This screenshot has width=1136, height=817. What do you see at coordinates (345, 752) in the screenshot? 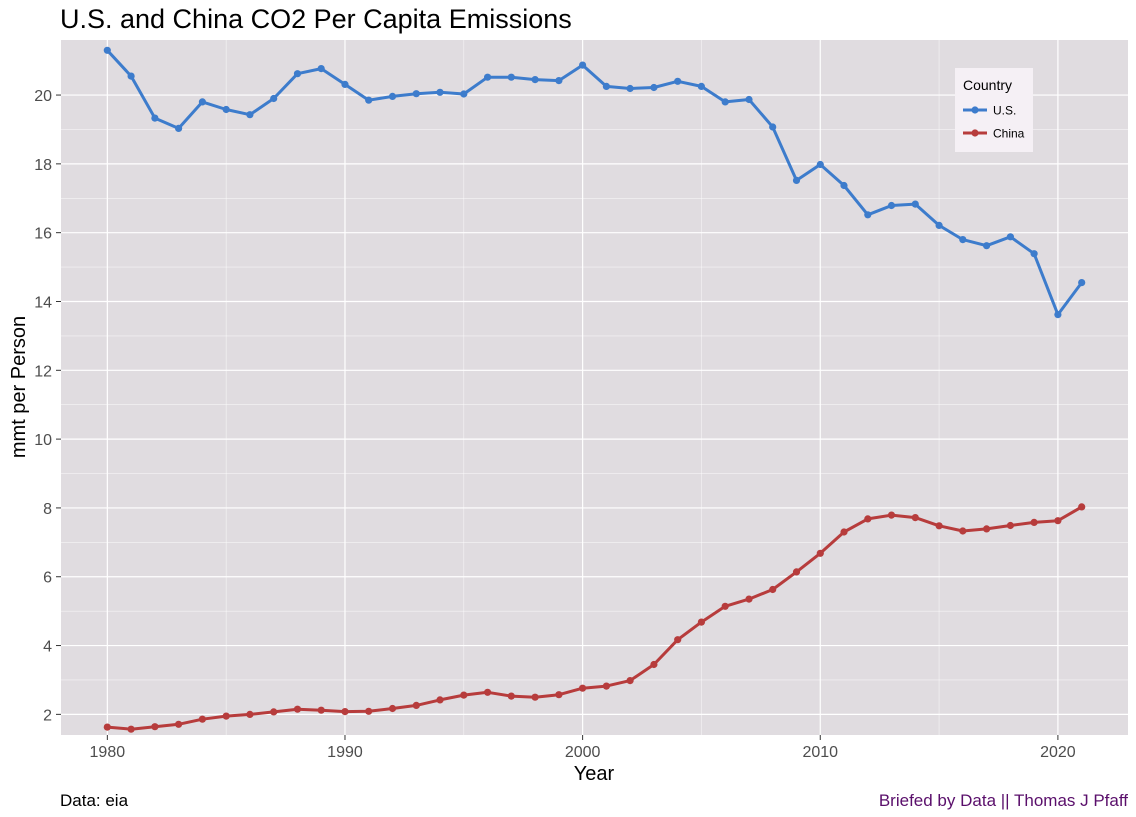
I see `x-tick-label: 1990` at bounding box center [345, 752].